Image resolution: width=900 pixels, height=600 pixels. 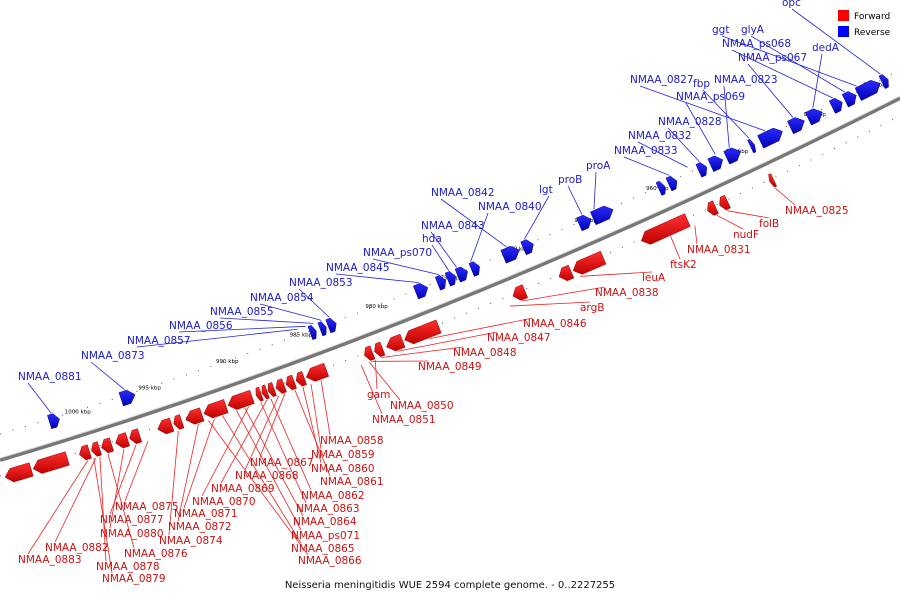 What do you see at coordinates (376, 307) in the screenshot?
I see `tick-label: 980 kbp` at bounding box center [376, 307].